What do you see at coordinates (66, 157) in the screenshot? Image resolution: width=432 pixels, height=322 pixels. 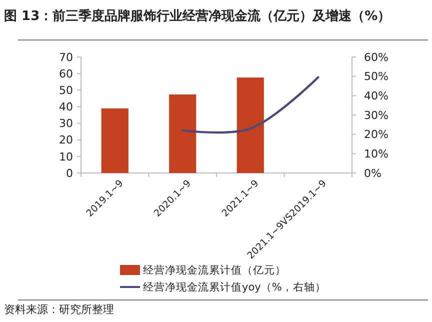 I see `y-tick-label: 10` at bounding box center [66, 157].